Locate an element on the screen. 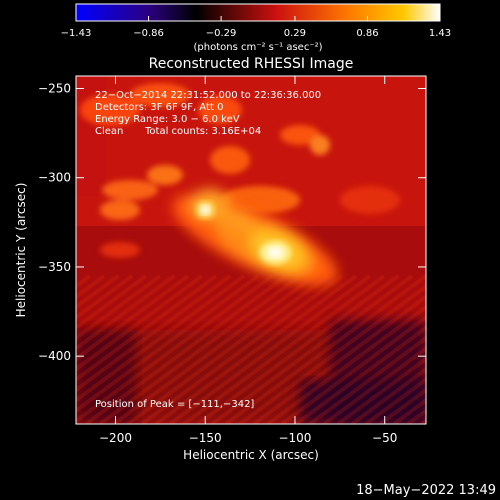  colorbar is located at coordinates (258, 12).